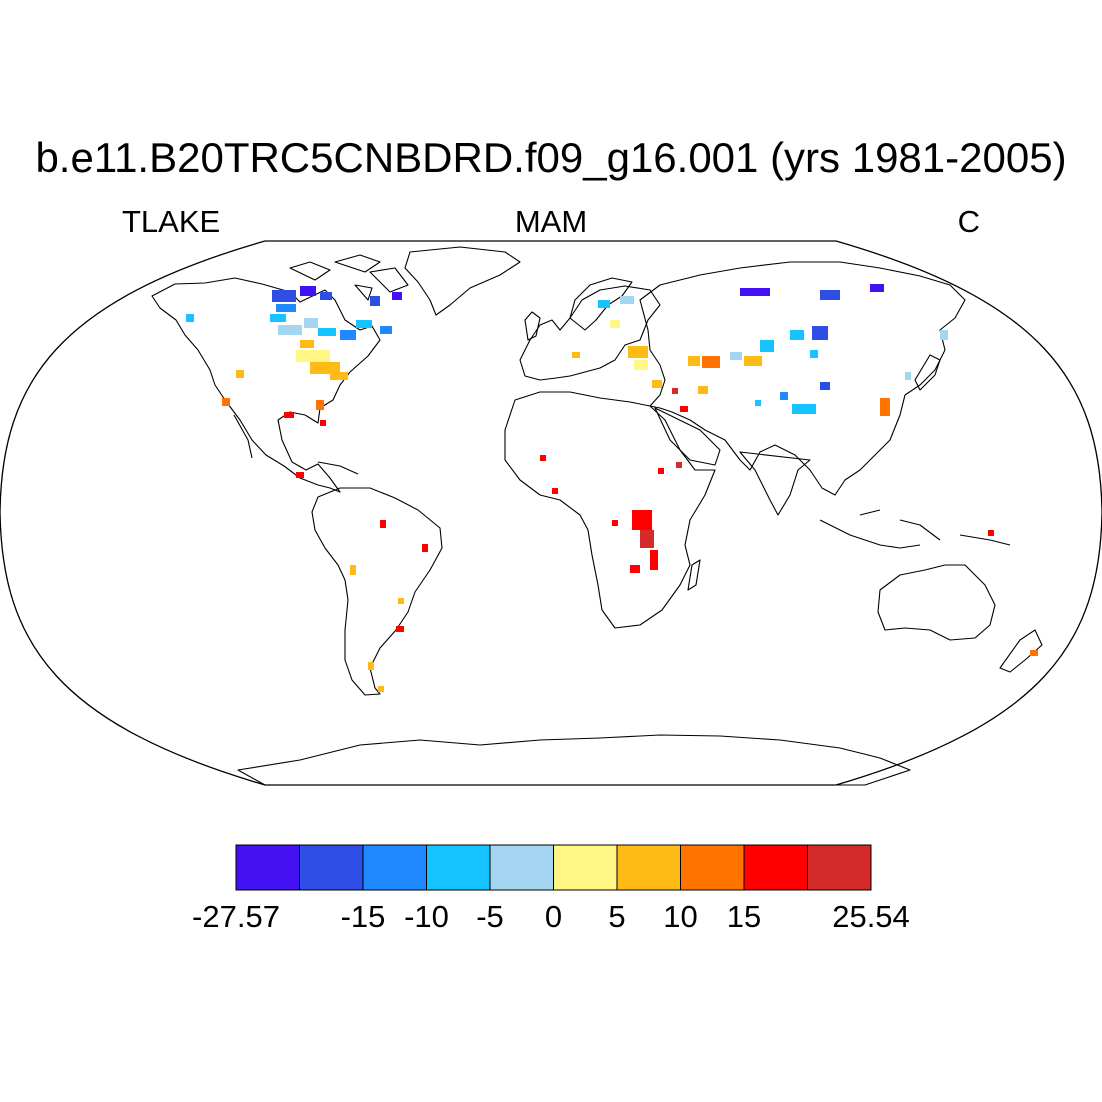 This screenshot has width=1102, height=1102. I want to click on colorbar-label: 0, so click(553, 916).